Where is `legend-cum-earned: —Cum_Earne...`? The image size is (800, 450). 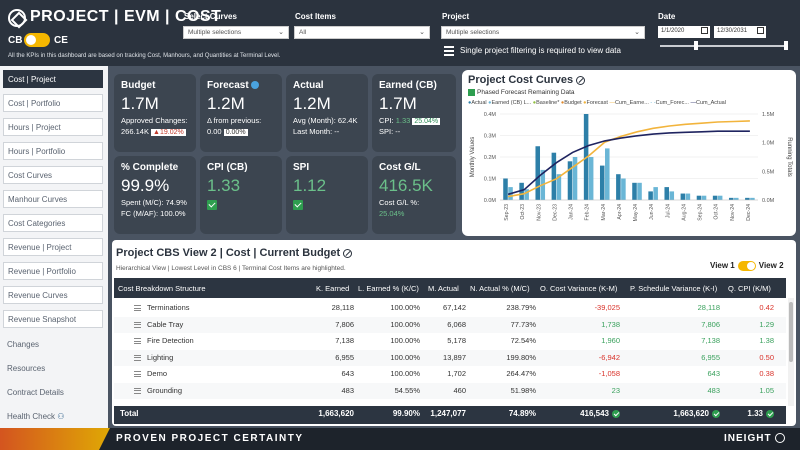 legend-cum-earned: —Cum_Earne... is located at coordinates (629, 103).